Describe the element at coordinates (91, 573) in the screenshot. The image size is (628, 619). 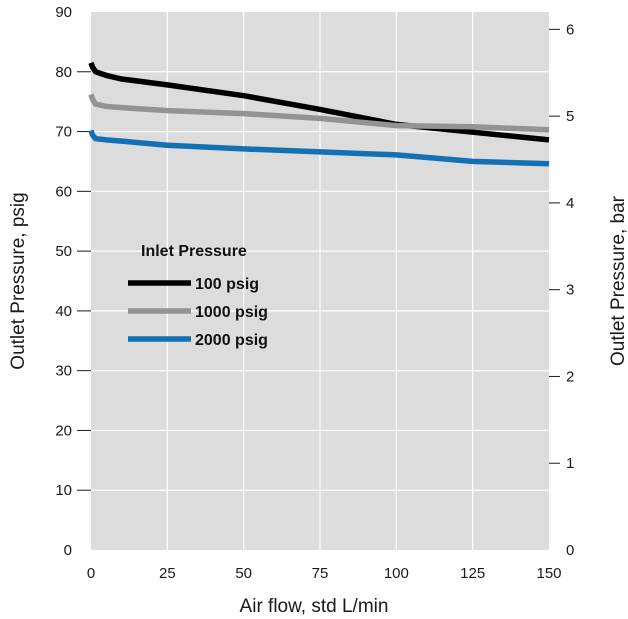
I see `x-tick-label: 0` at that location.